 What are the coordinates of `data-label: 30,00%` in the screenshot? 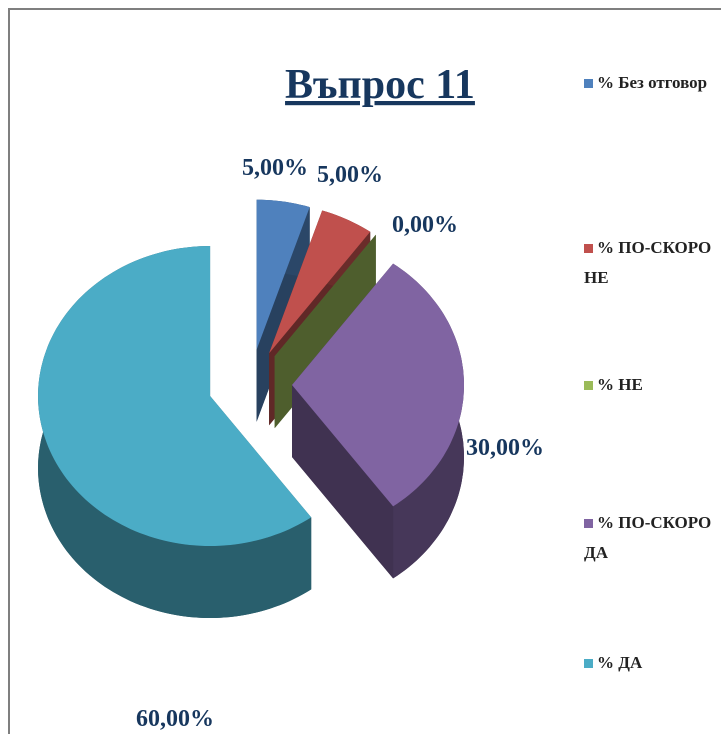 It's located at (505, 448).